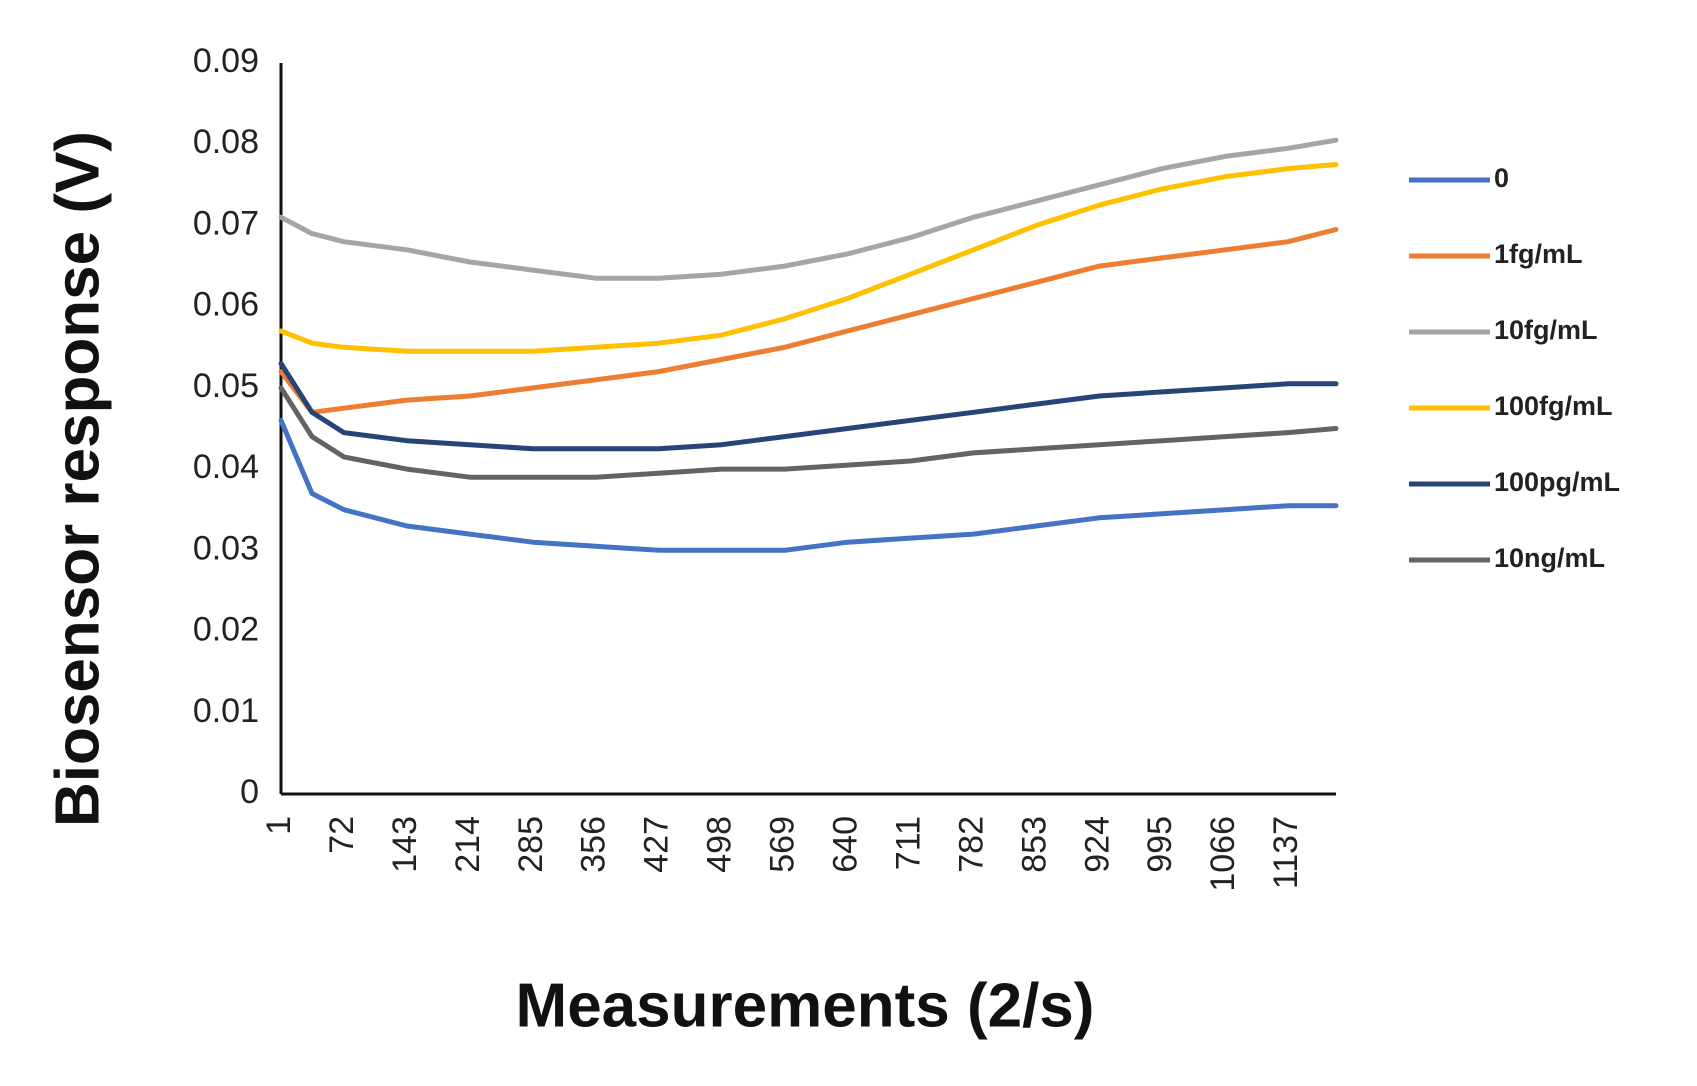  What do you see at coordinates (342, 835) in the screenshot?
I see `x-tick-label: 72` at bounding box center [342, 835].